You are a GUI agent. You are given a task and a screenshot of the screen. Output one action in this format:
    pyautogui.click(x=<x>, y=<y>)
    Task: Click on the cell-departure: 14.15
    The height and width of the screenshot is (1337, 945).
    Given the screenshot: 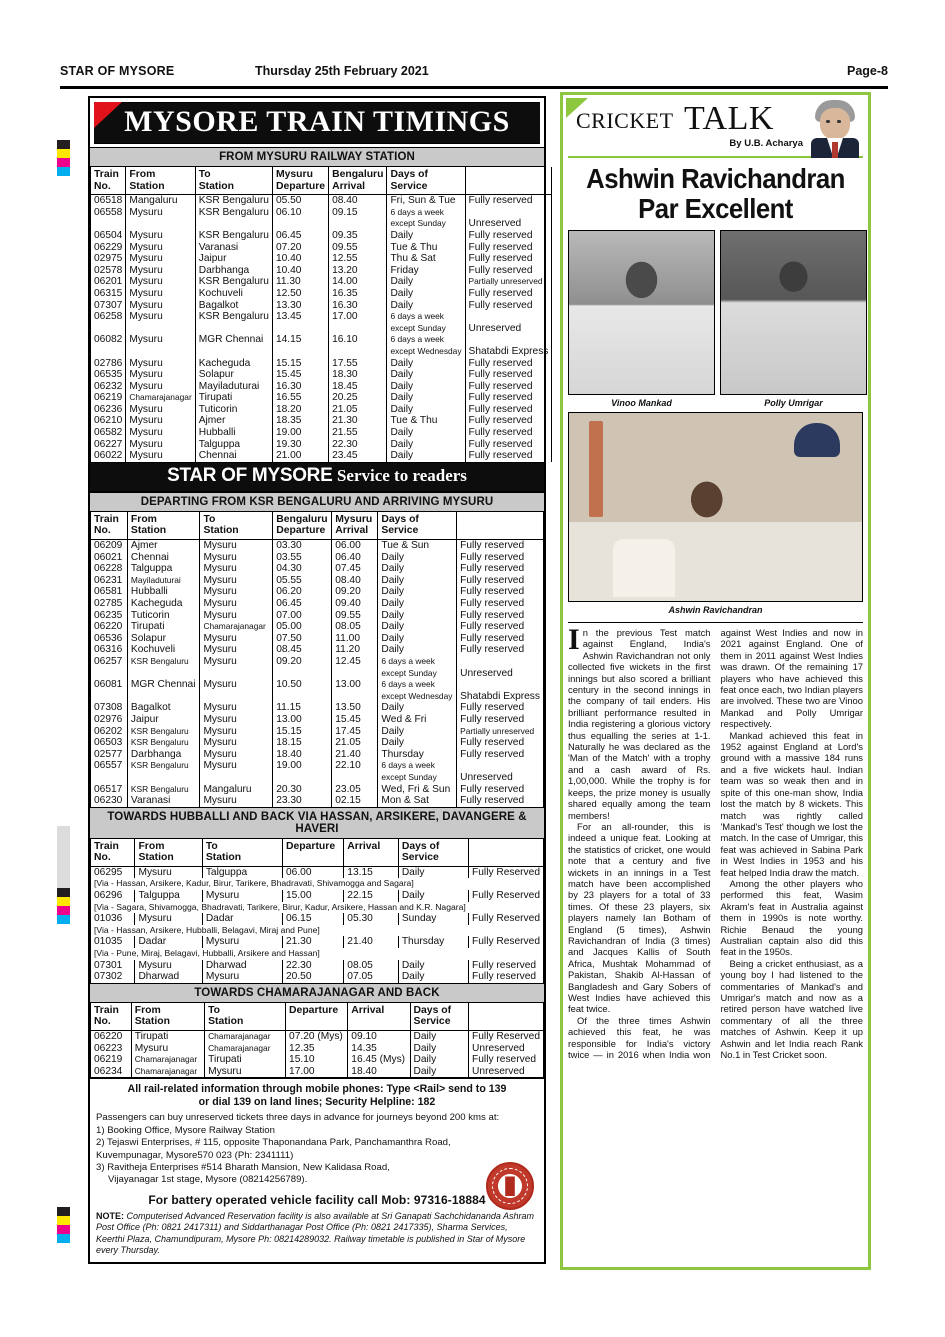 What is the action you would take?
    pyautogui.click(x=300, y=346)
    